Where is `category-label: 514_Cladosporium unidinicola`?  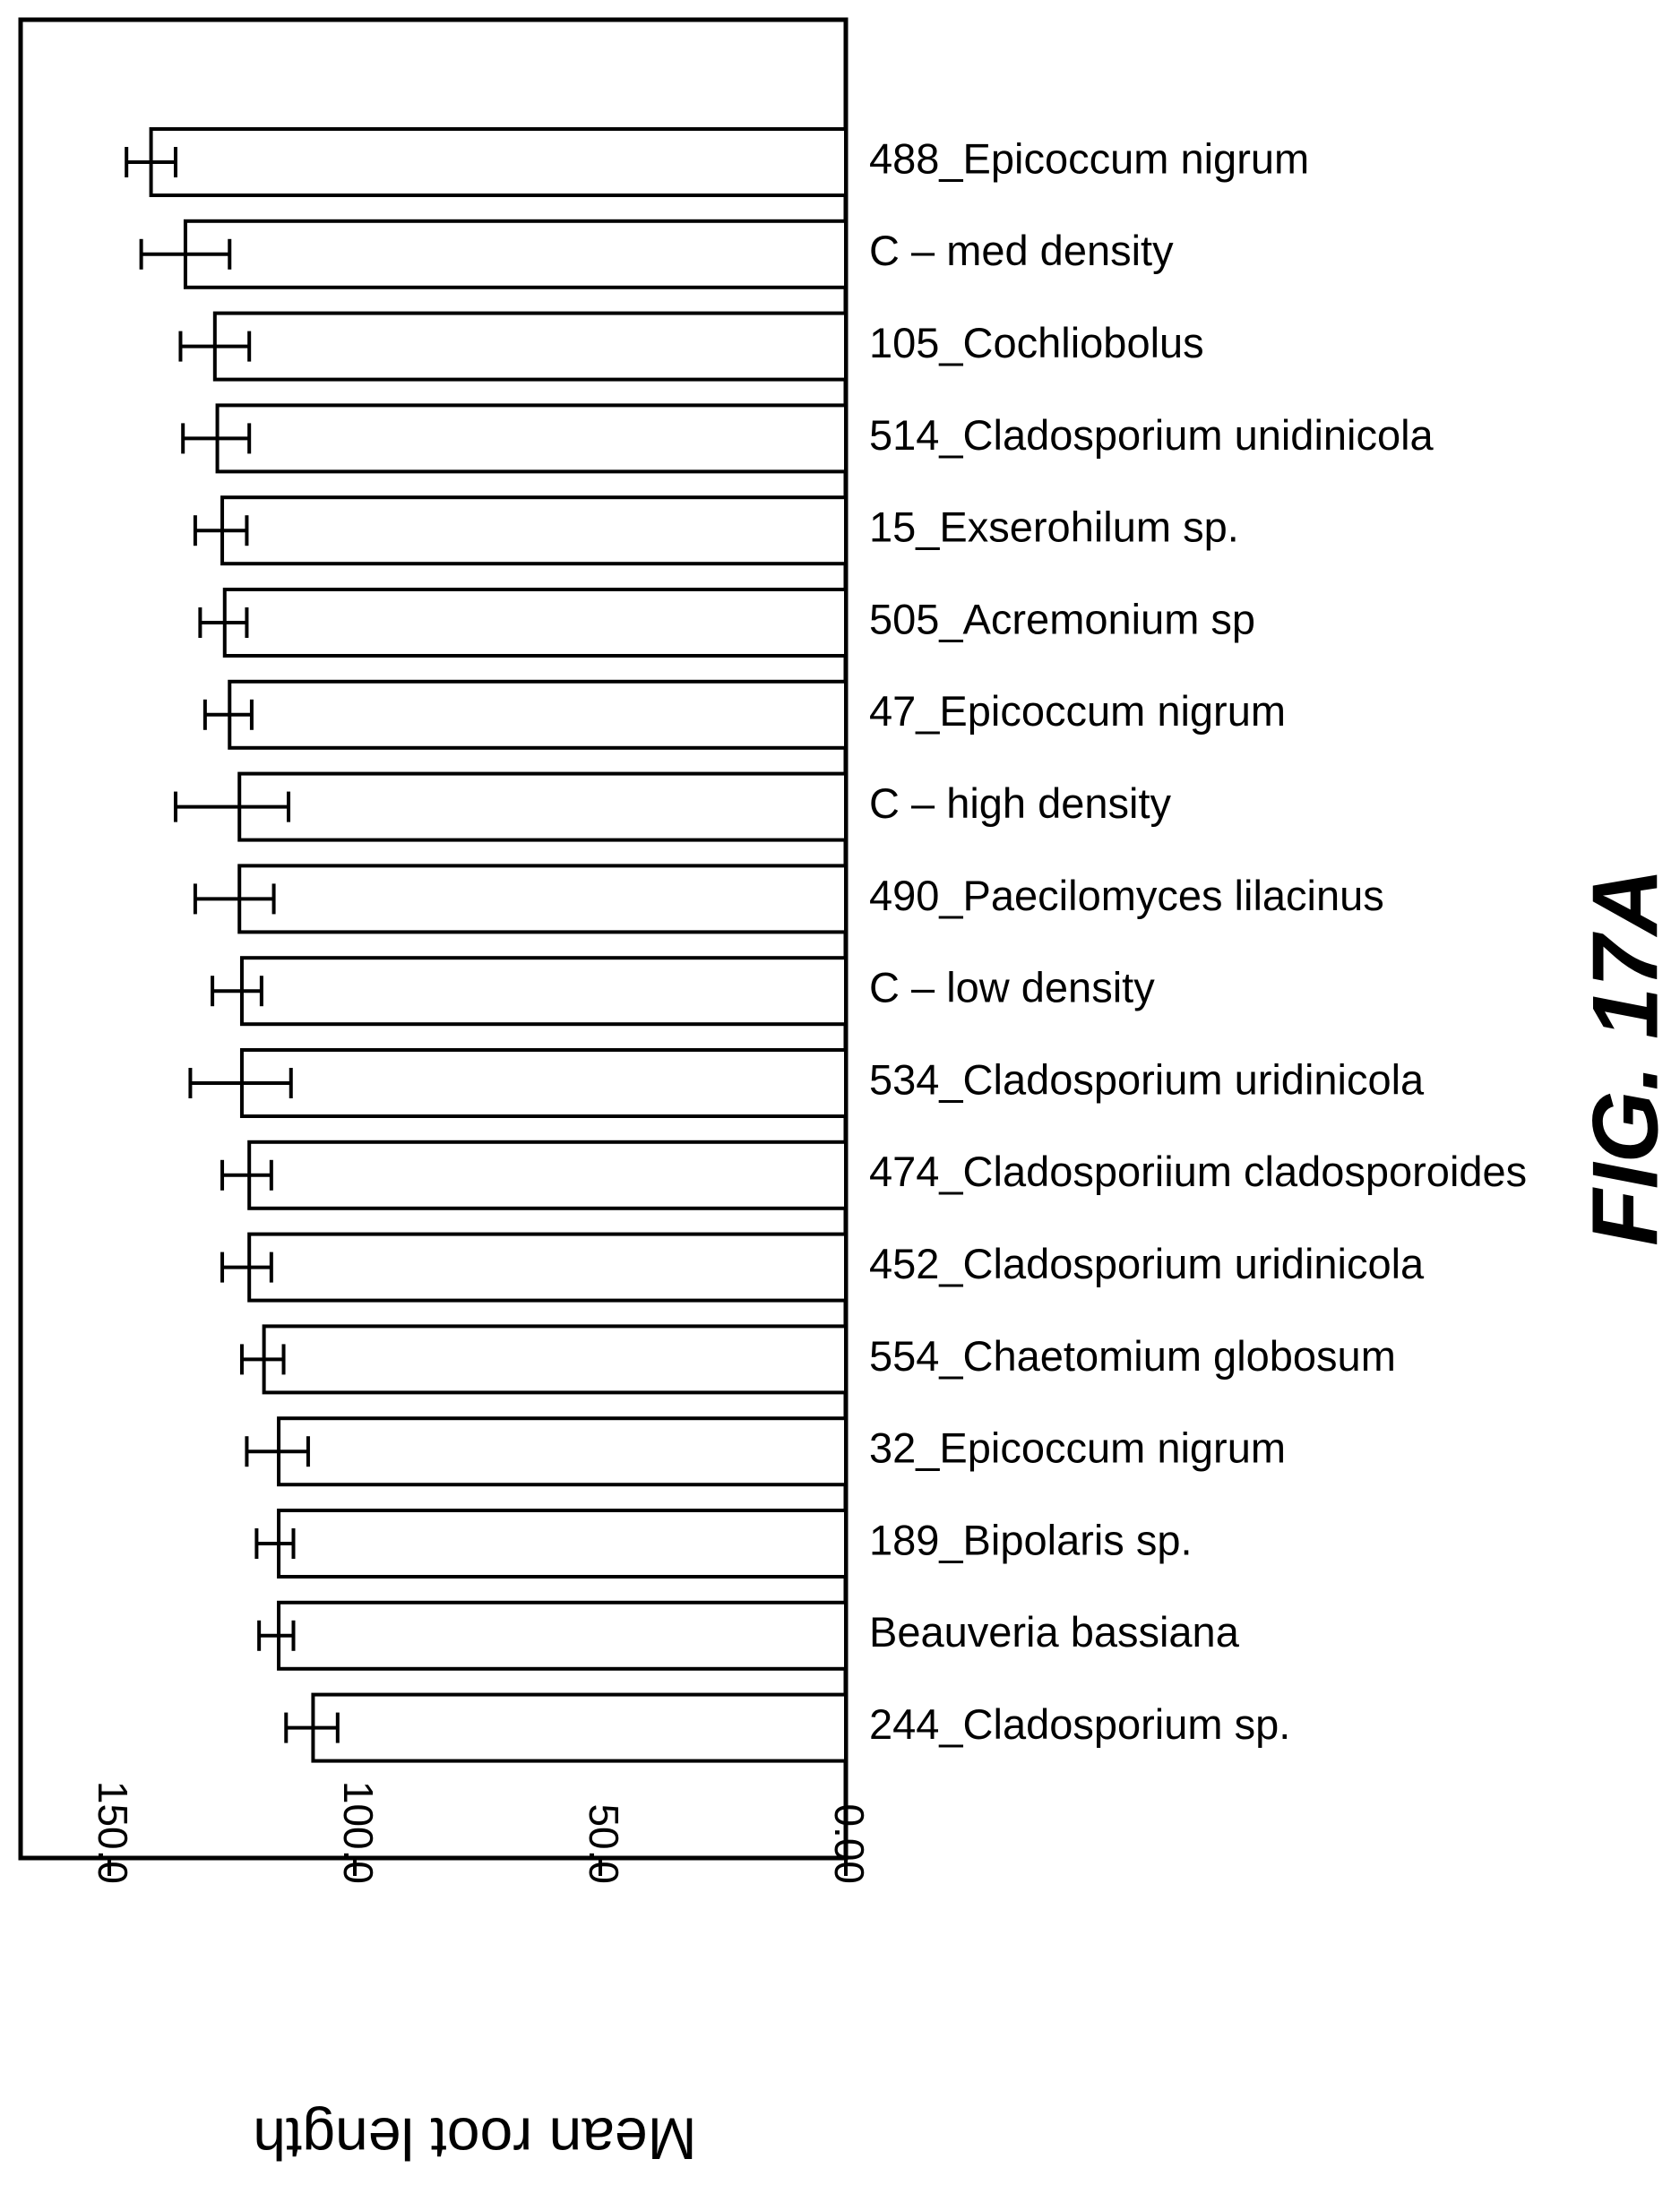
category-label: 514_Cladosporium unidinicola is located at coordinates (1151, 435).